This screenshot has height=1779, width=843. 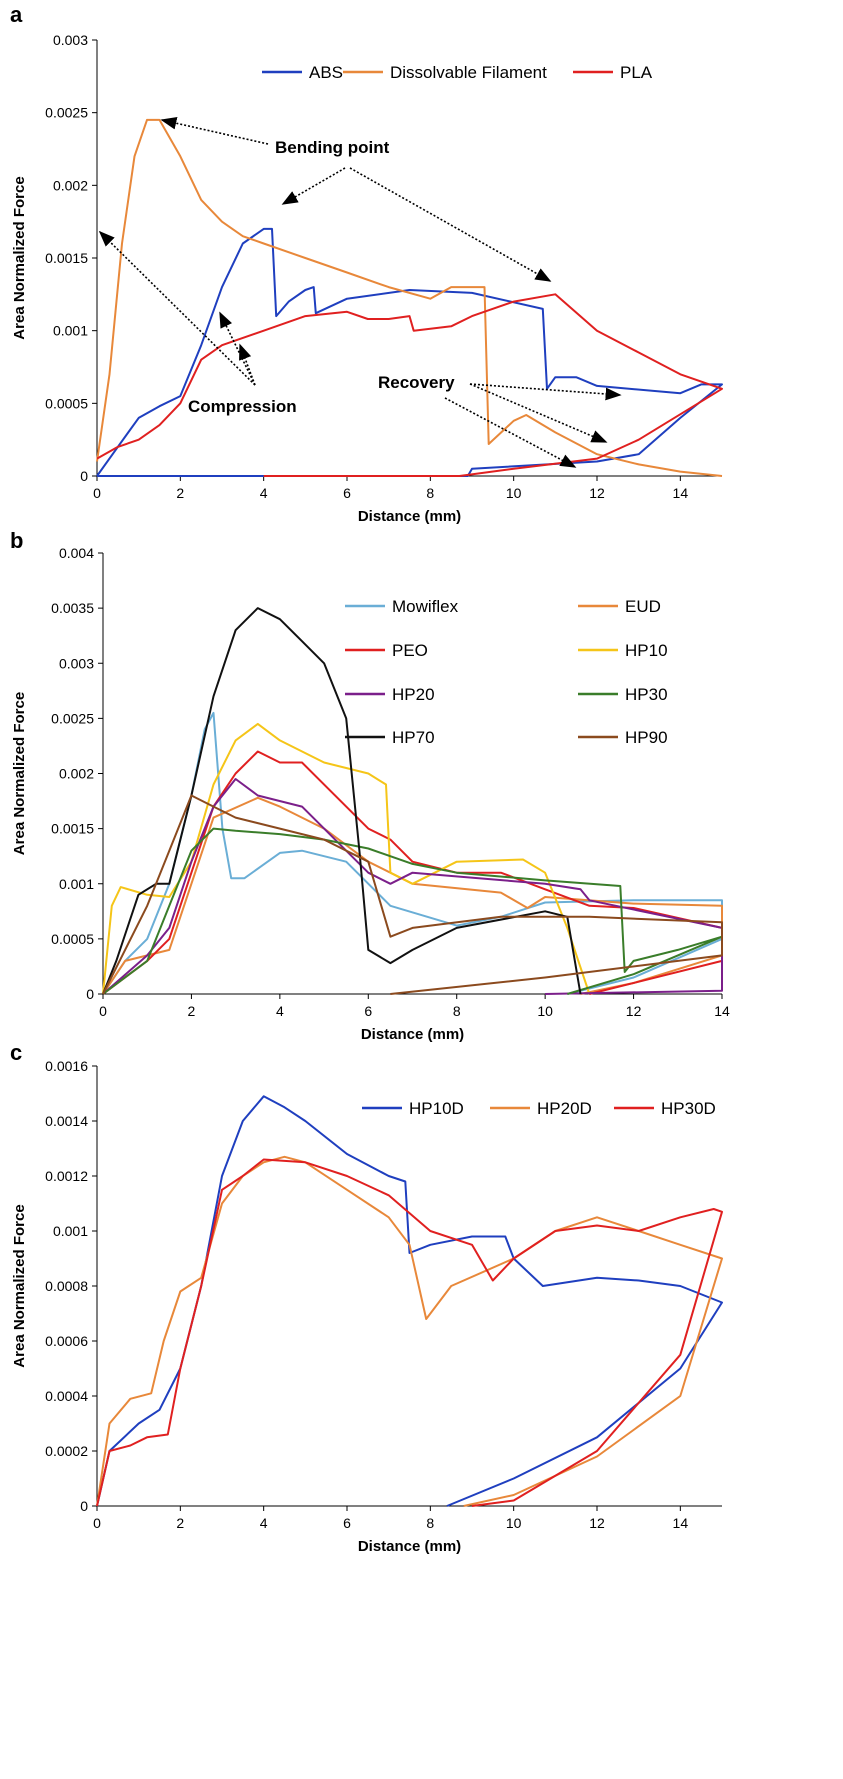 I want to click on legend-label: HP20D, so click(x=564, y=1108).